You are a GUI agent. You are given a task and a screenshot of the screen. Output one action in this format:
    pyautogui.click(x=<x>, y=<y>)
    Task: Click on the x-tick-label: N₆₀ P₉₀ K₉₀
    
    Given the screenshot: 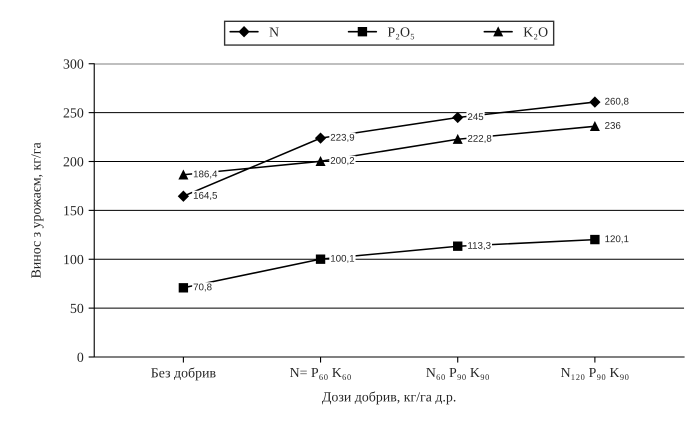 What is the action you would take?
    pyautogui.click(x=457, y=374)
    